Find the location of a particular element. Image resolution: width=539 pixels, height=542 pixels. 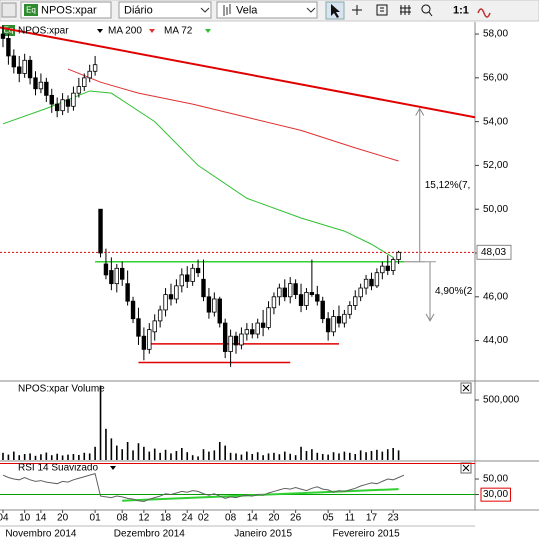

y-tick-label: 50,00 is located at coordinates (495, 479).